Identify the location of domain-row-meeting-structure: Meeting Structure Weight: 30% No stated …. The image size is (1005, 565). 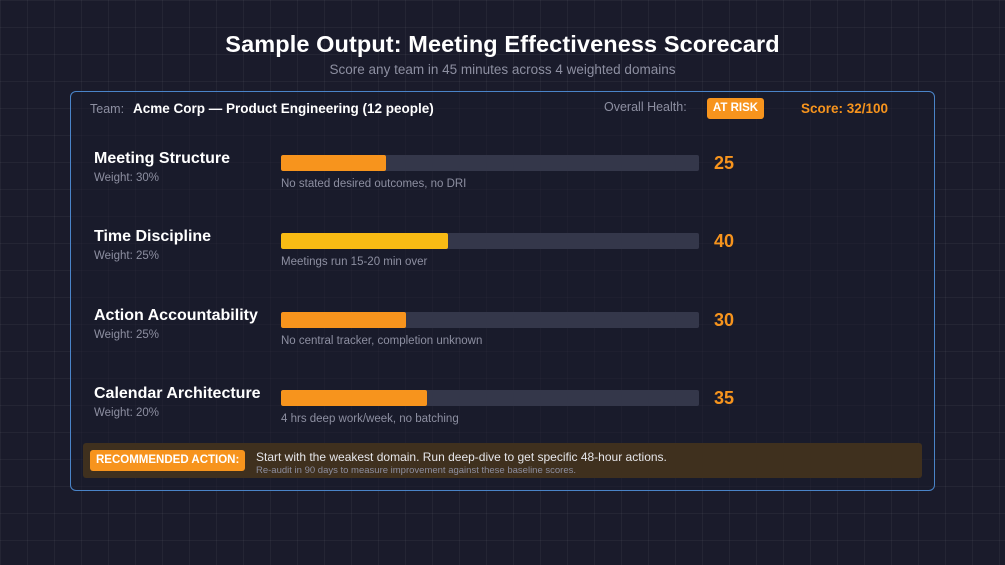
(501, 180).